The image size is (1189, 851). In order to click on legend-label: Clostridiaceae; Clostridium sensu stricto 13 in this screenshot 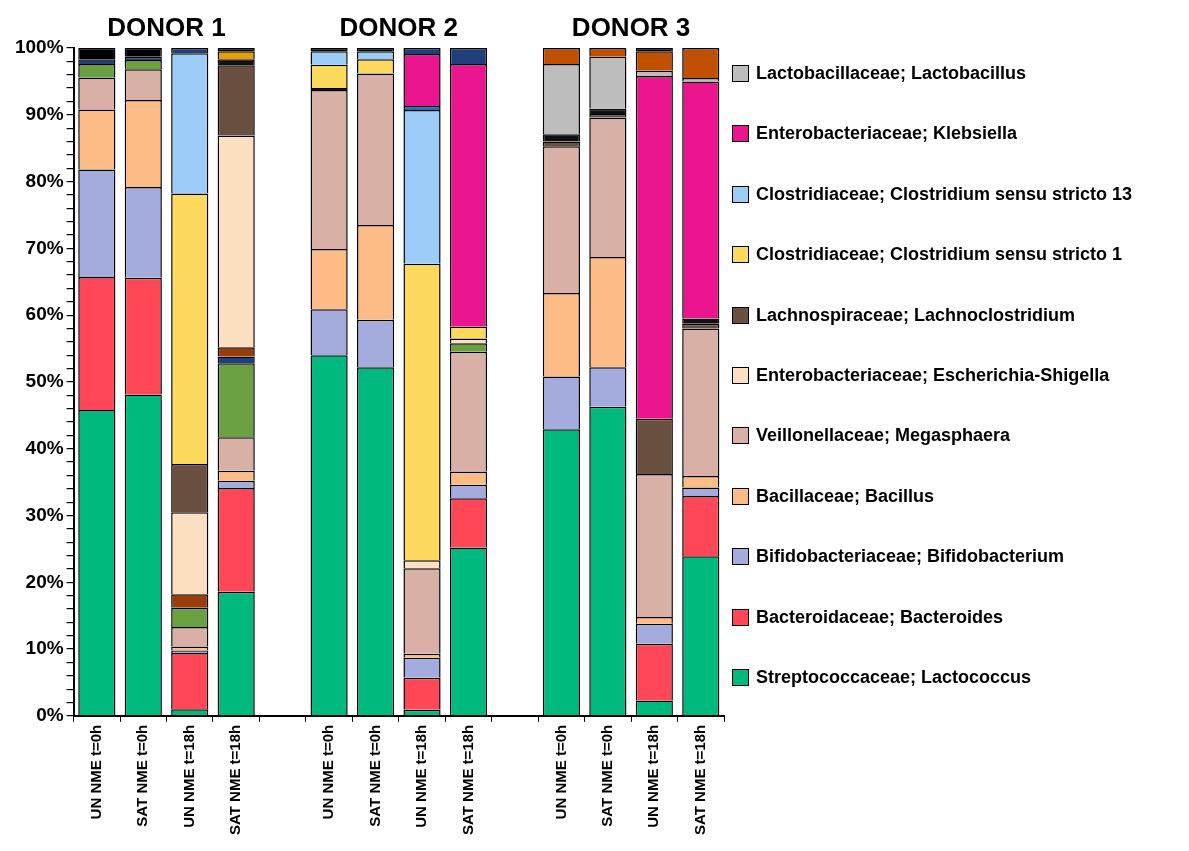, I will do `click(944, 194)`.